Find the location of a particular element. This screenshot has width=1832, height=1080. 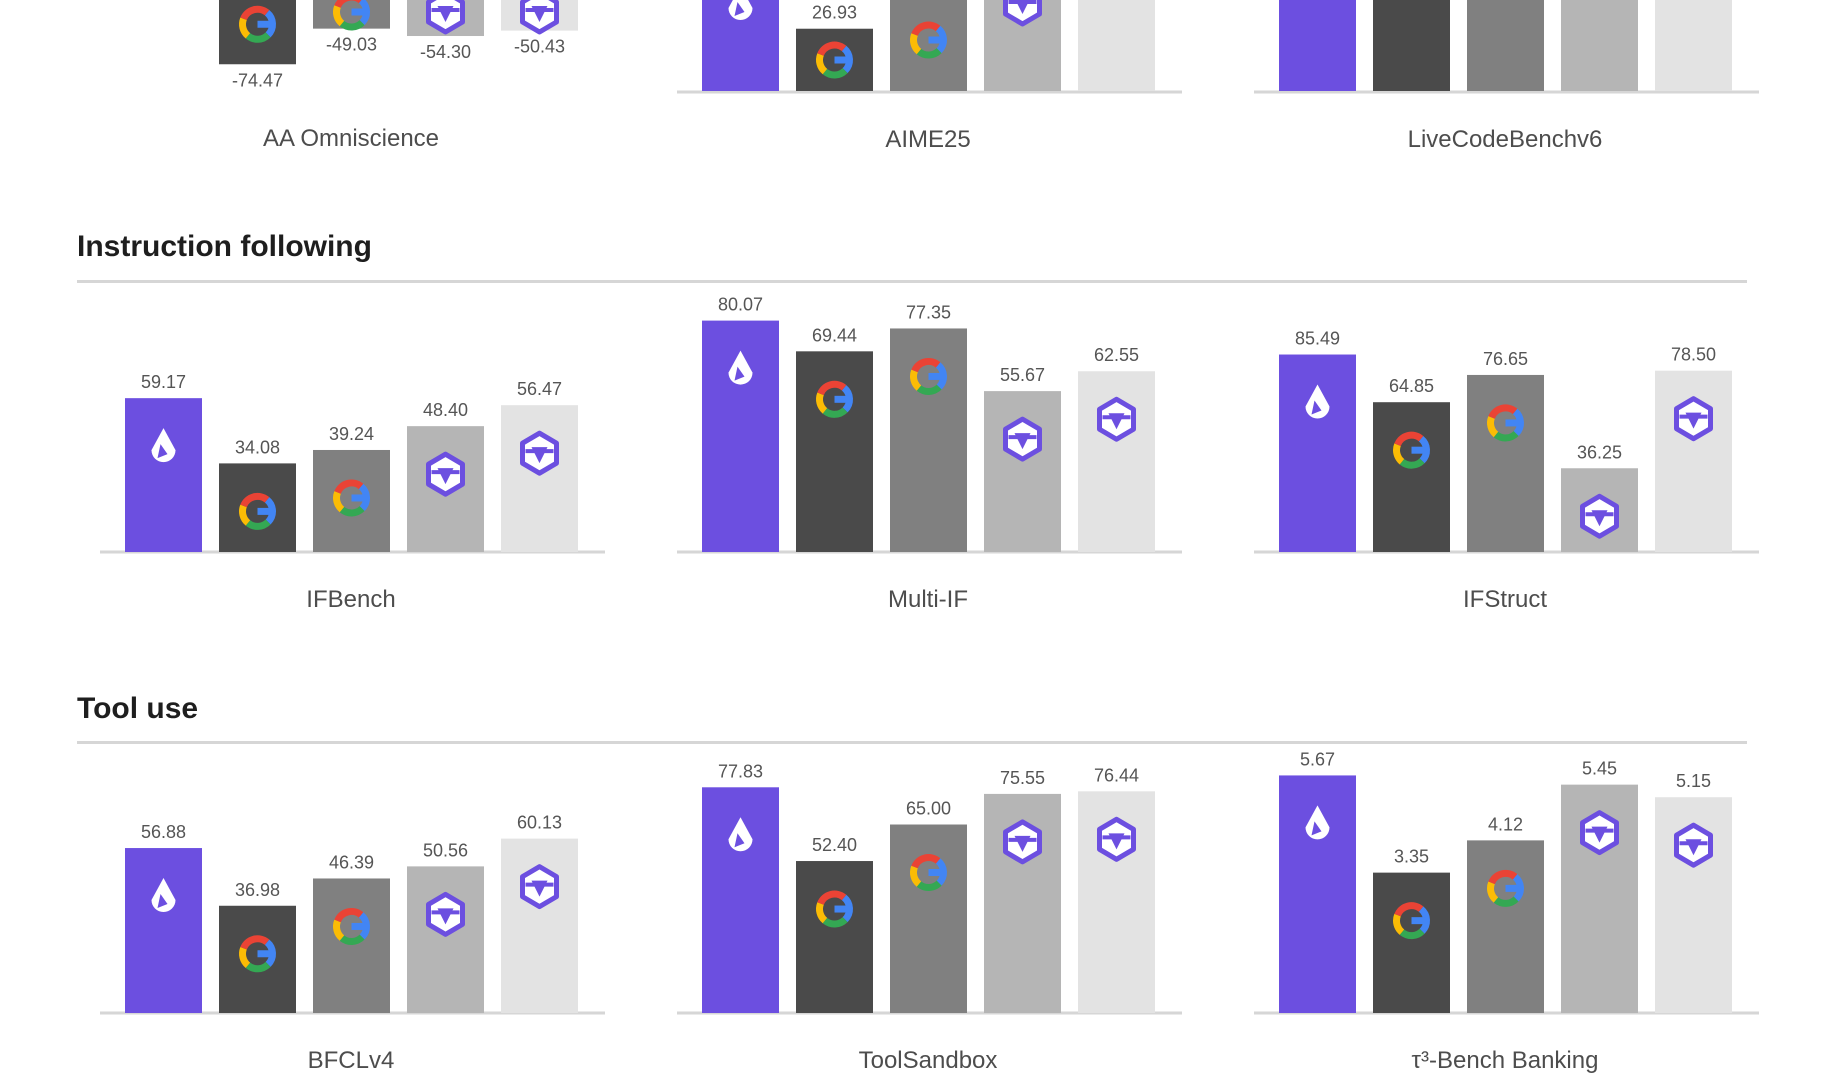

chart-aa-omniscience: -74.47 -49.03 -54.30 -50.43 AA Omniscience is located at coordinates (398, 76).